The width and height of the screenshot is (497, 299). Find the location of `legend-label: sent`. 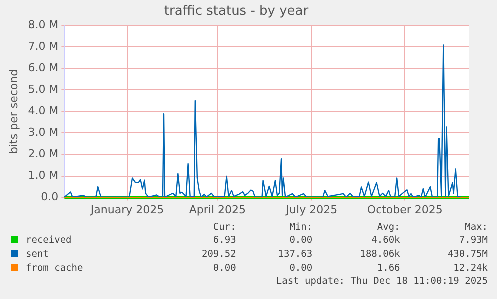

legend-label: sent is located at coordinates (37, 254).